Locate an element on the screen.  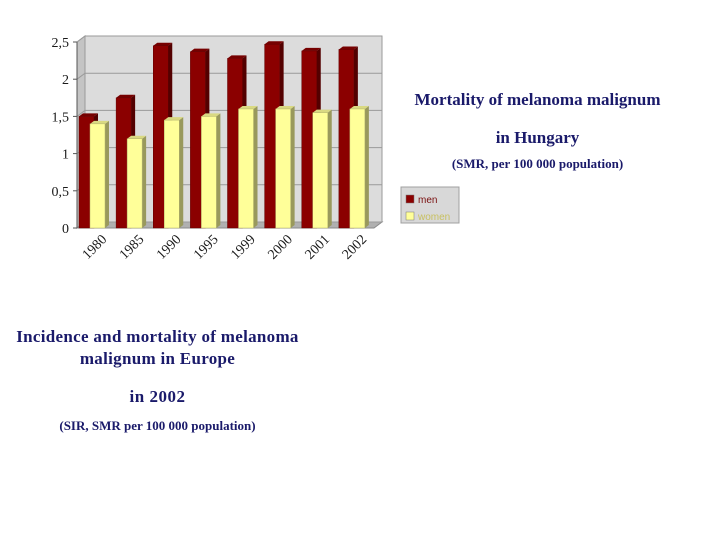
europe-title-units: (SIR, SMR per 100 000 population) is located at coordinates (157, 425).